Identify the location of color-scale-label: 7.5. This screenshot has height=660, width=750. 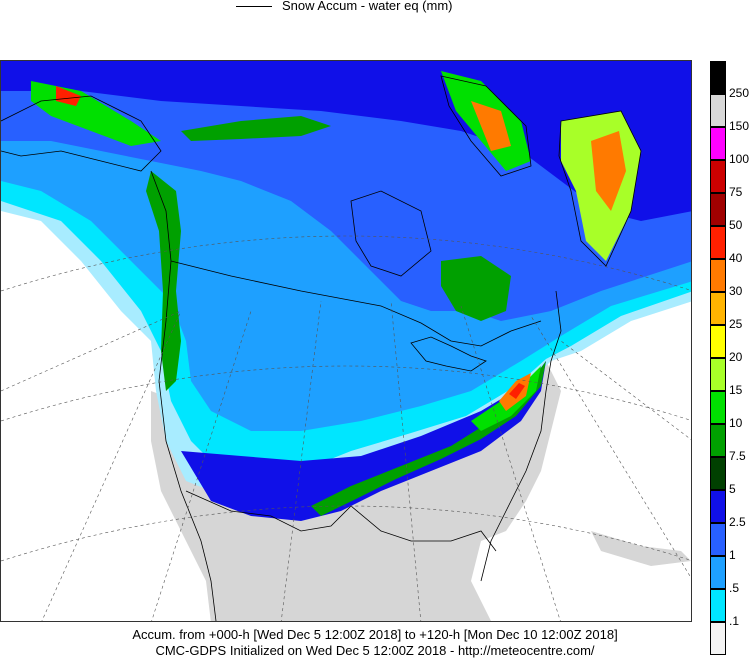
(737, 456).